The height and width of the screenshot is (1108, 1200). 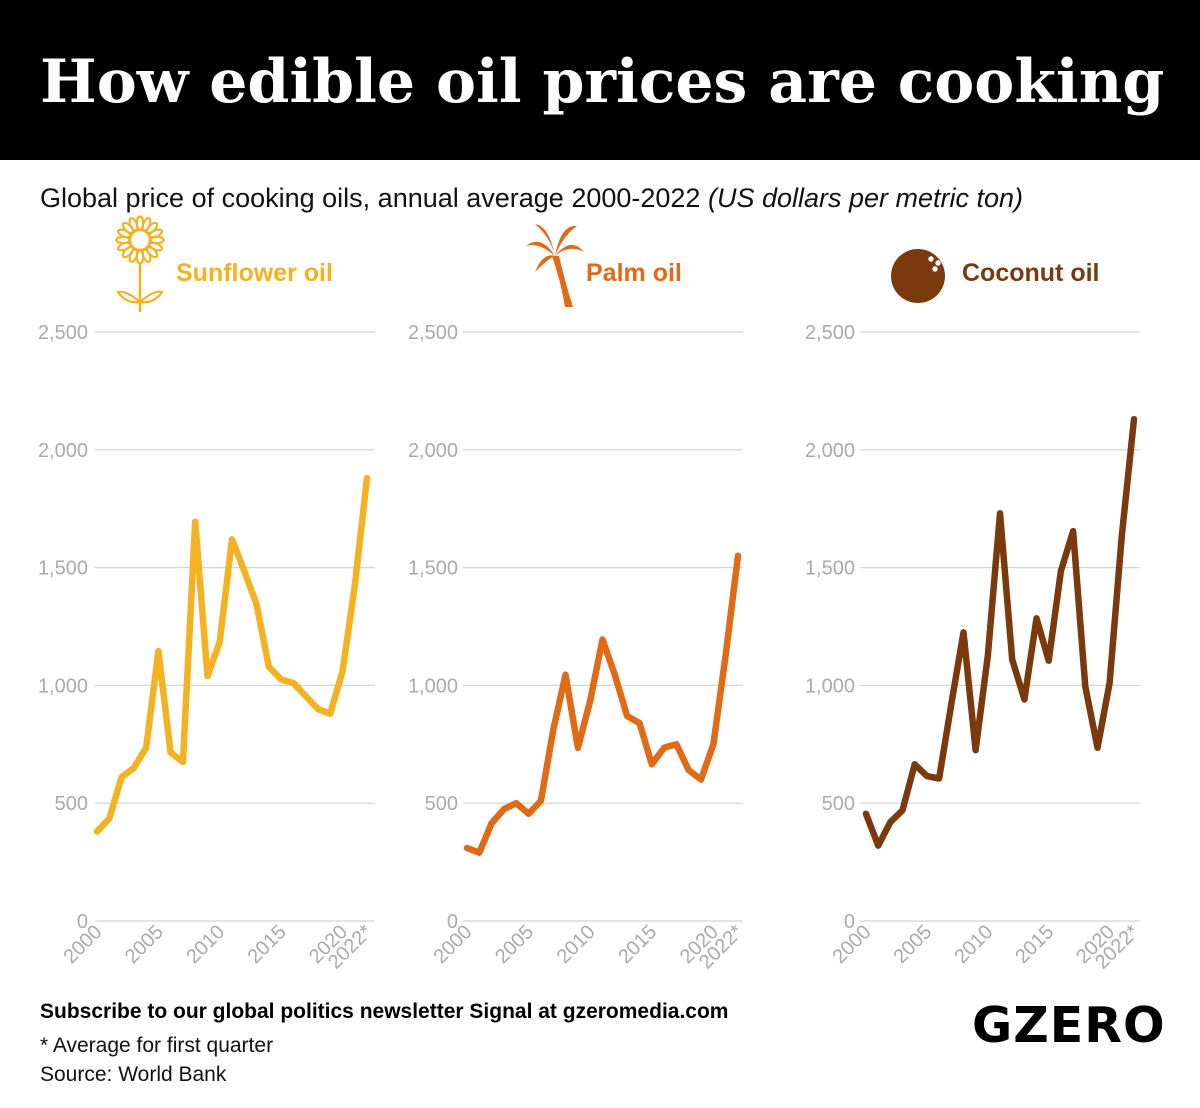 I want to click on series-name: Palm oil, so click(x=634, y=273).